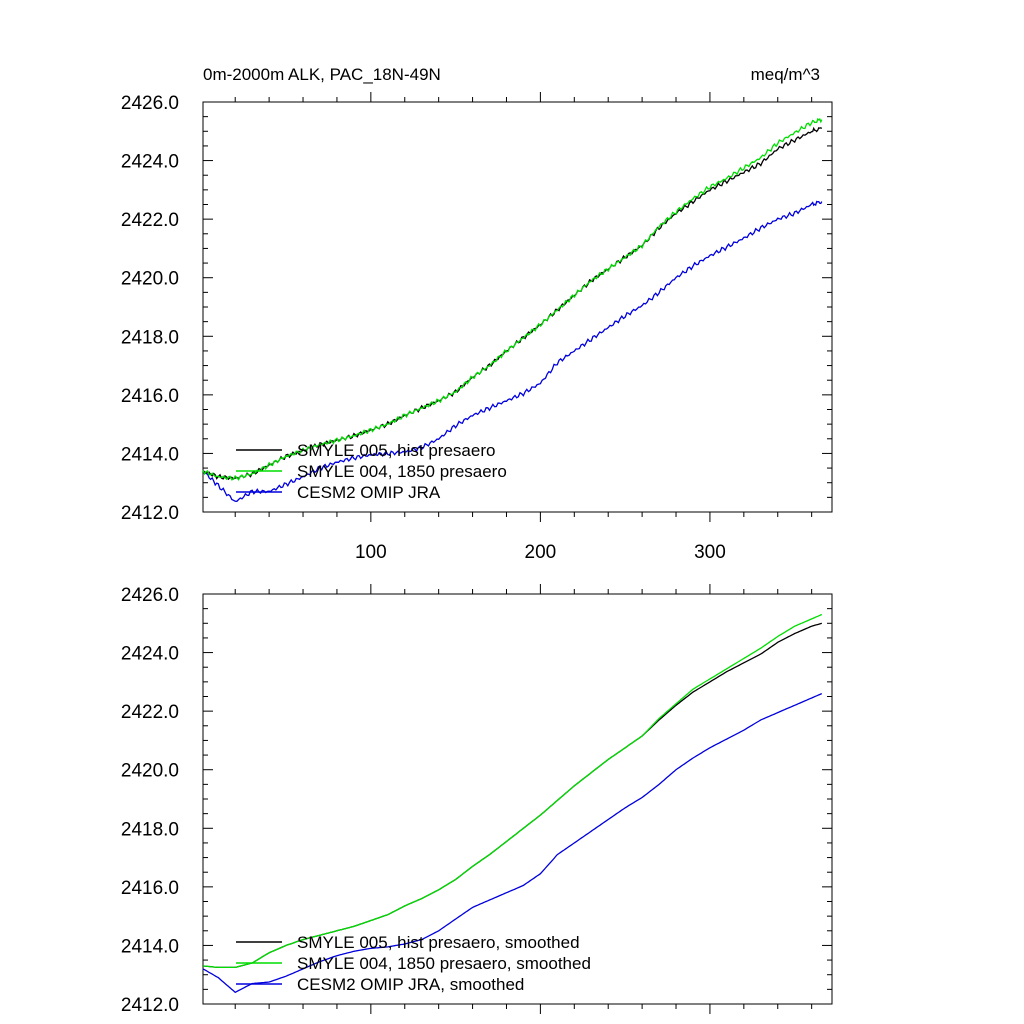 Image resolution: width=1024 pixels, height=1024 pixels. What do you see at coordinates (541, 552) in the screenshot?
I see `x-tick-label: 200` at bounding box center [541, 552].